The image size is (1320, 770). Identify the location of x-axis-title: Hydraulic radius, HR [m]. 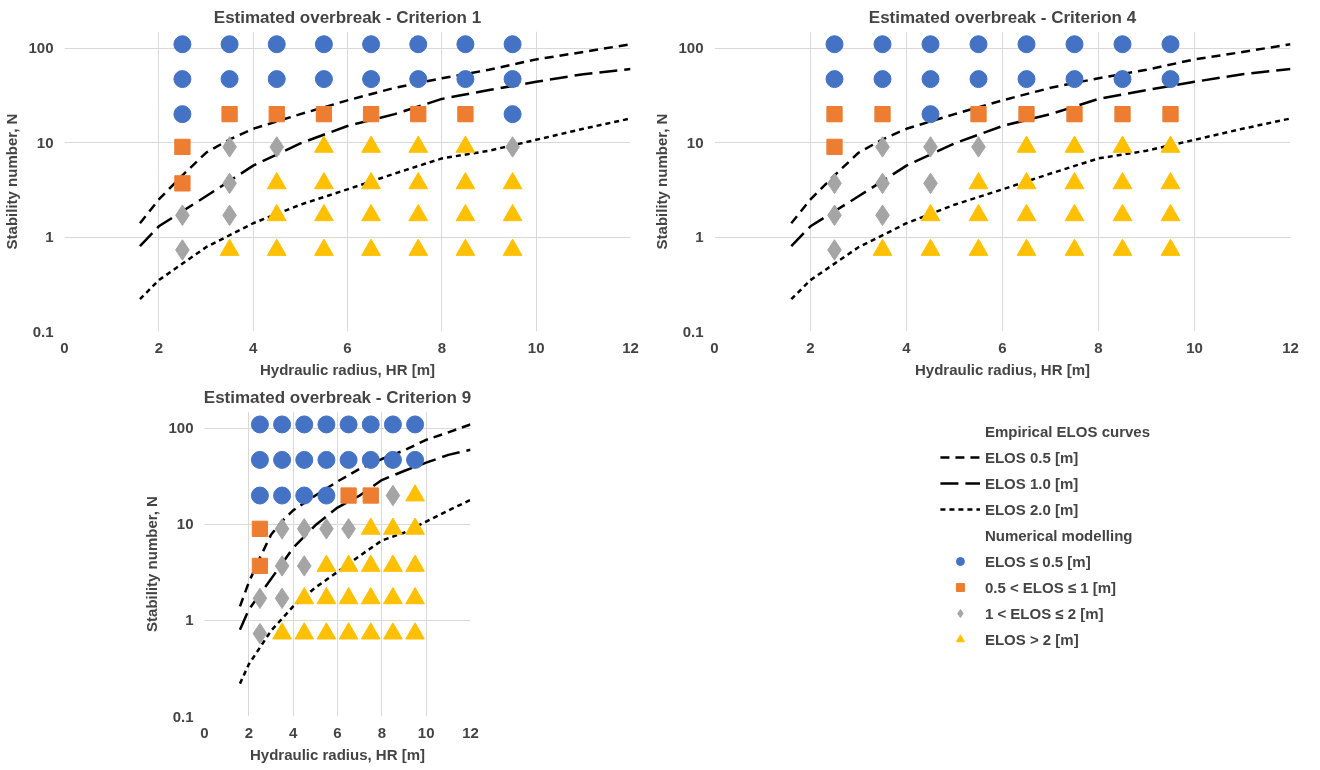
(347, 369).